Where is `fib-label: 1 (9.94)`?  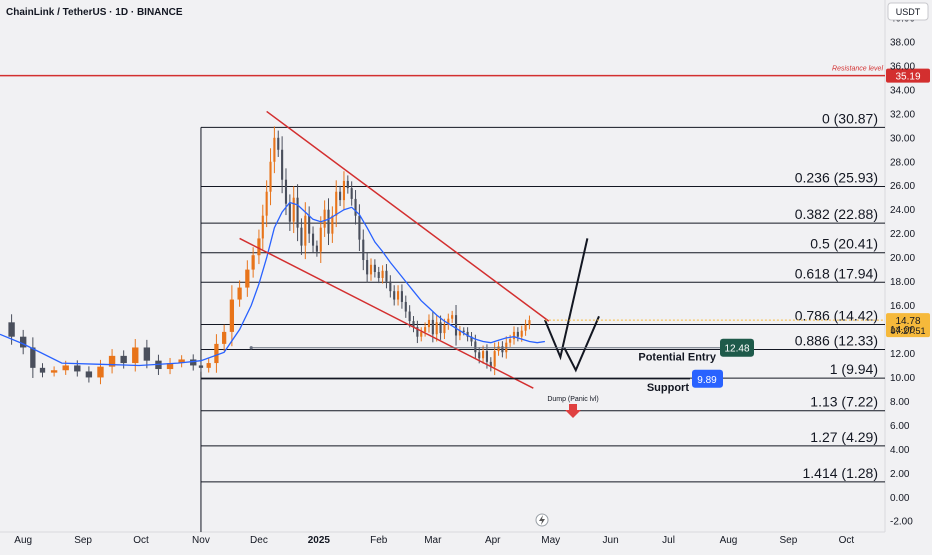
fib-label: 1 (9.94) is located at coordinates (854, 369).